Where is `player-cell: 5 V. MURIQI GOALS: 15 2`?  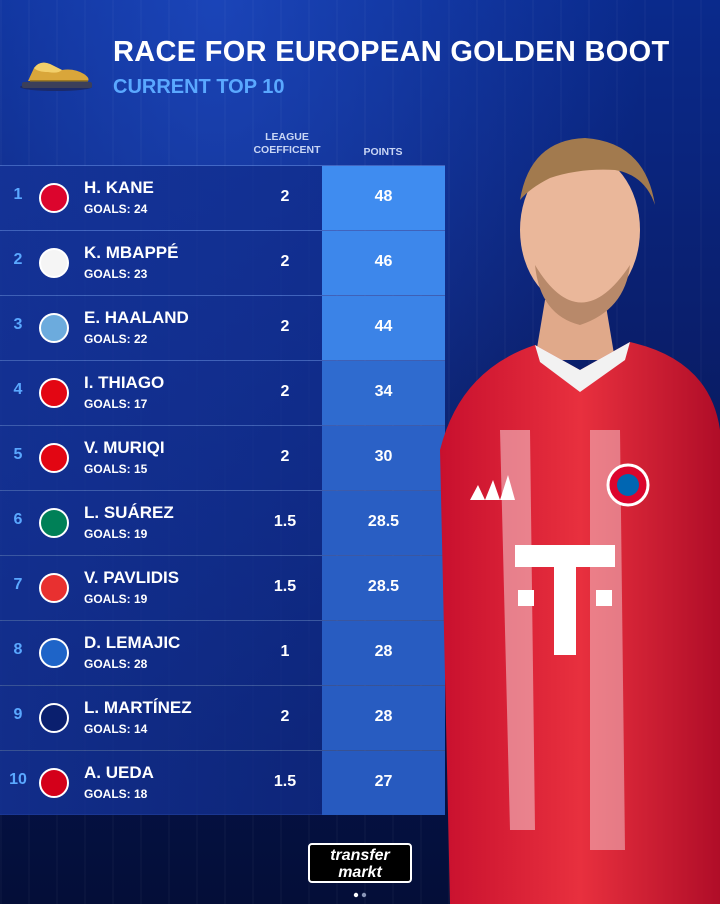 player-cell: 5 V. MURIQI GOALS: 15 2 is located at coordinates (161, 458).